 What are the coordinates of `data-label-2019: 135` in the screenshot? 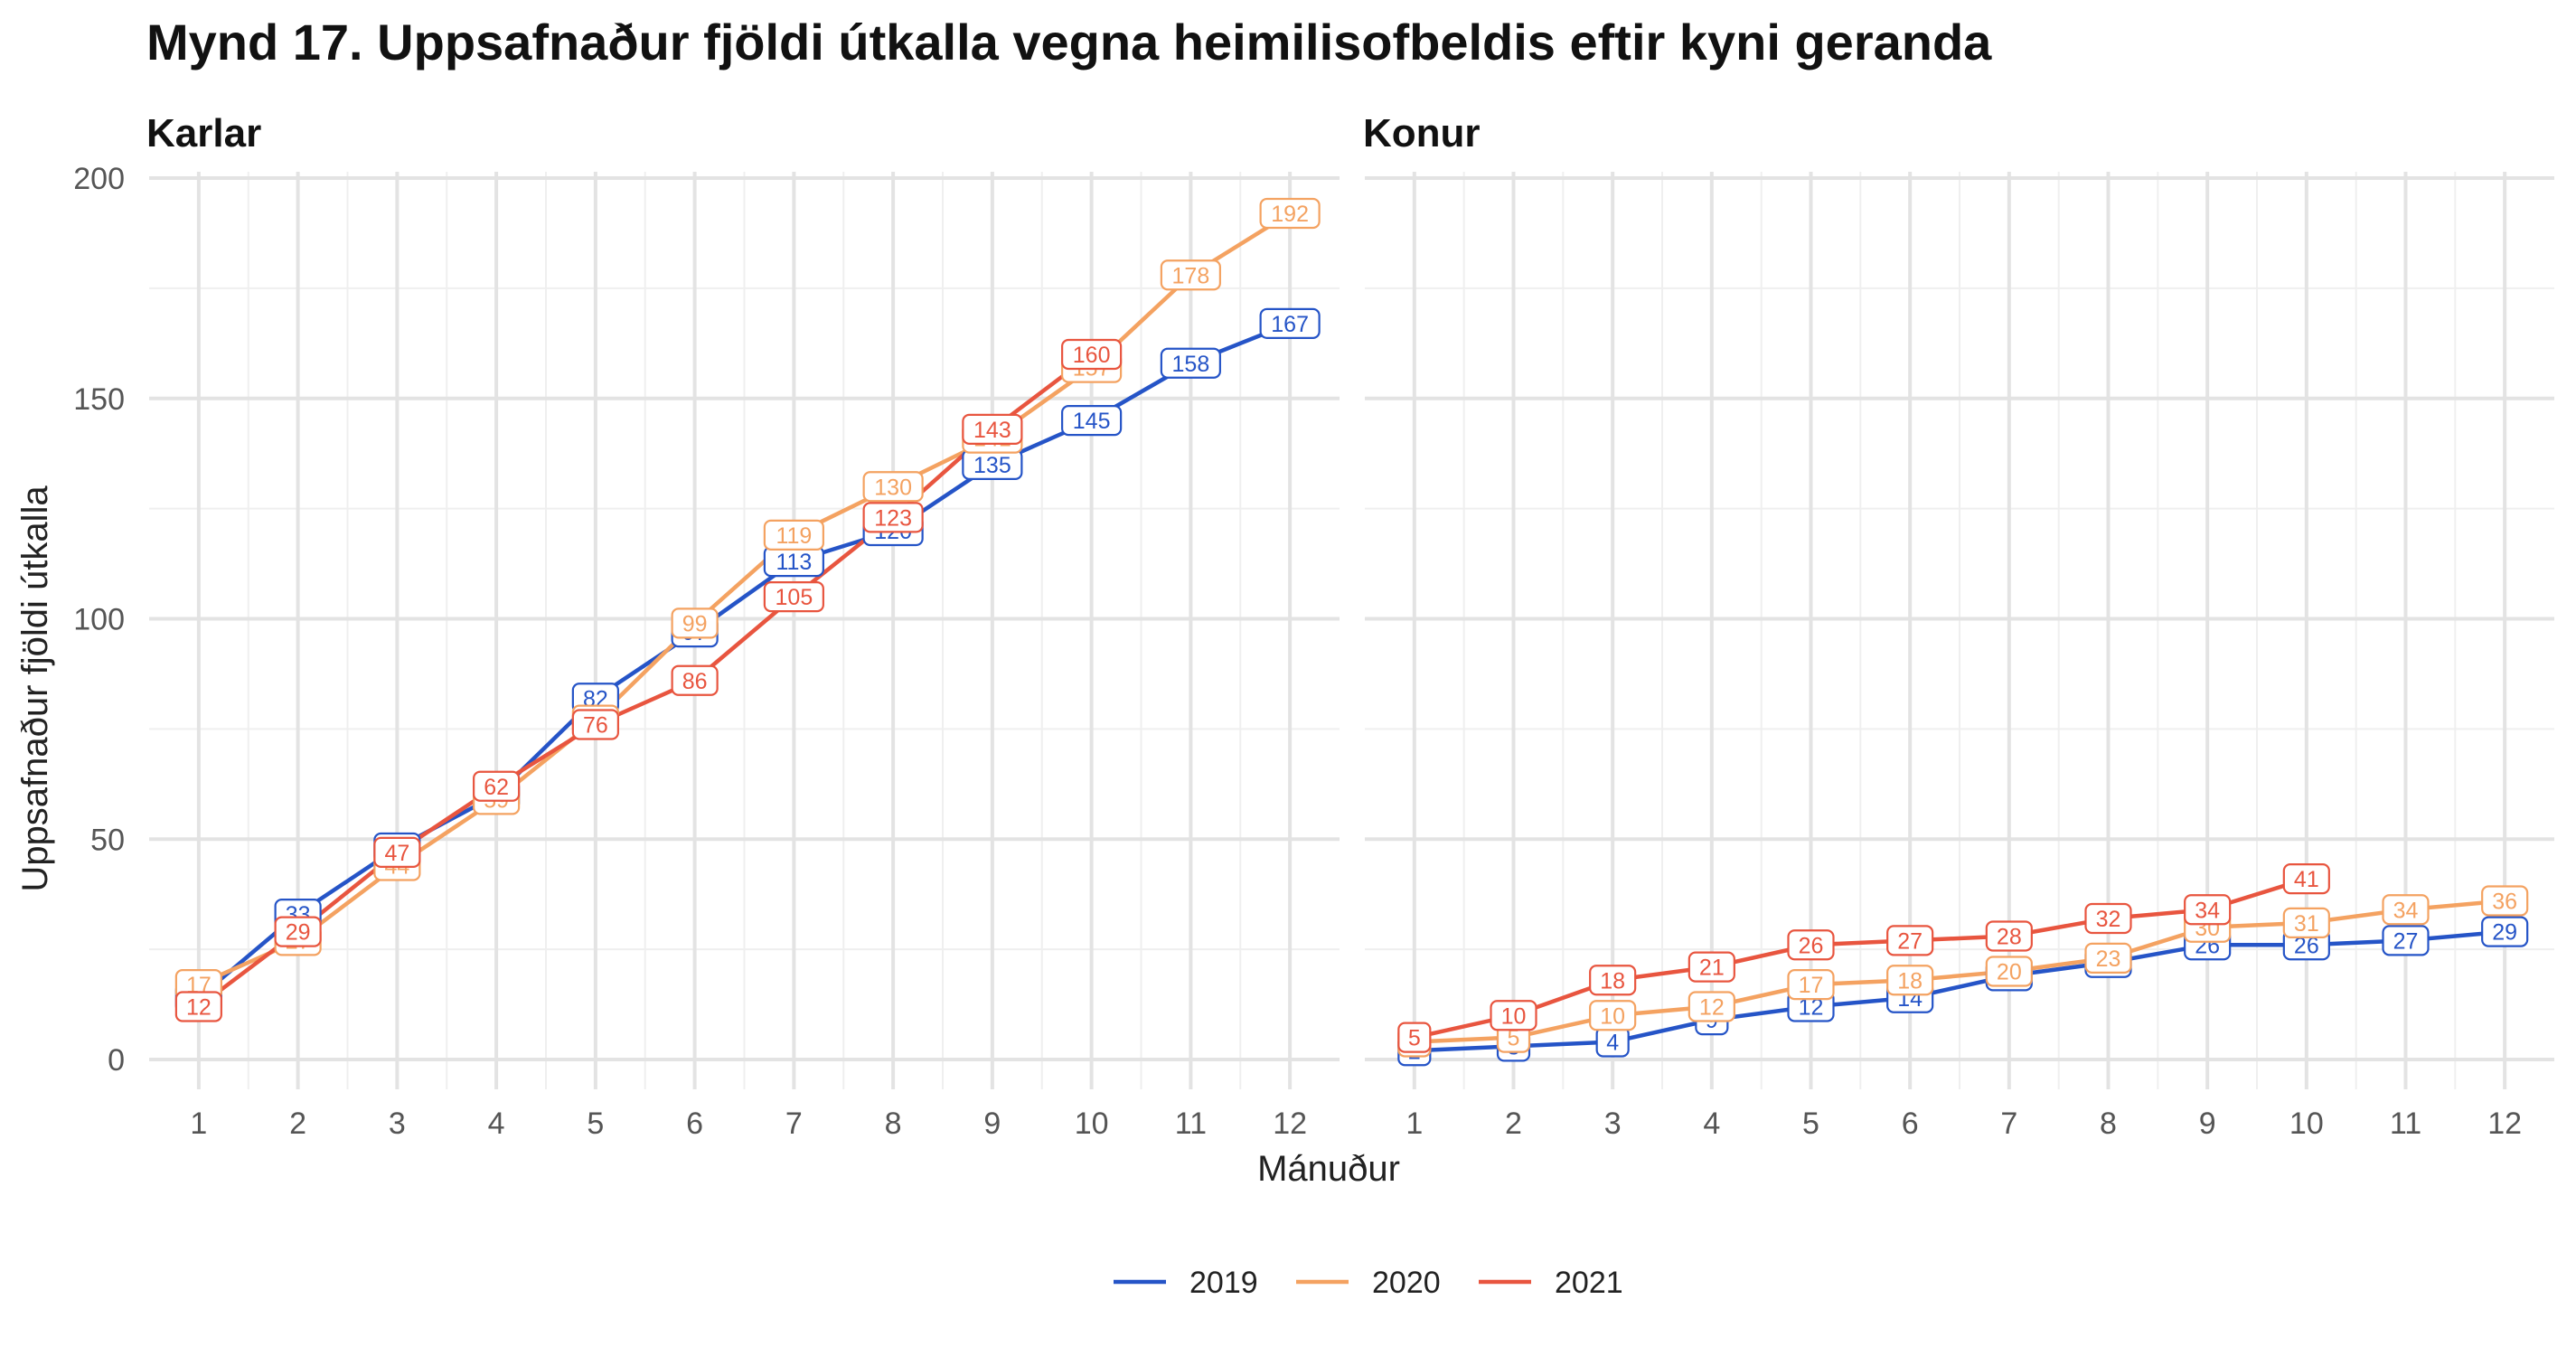 It's located at (993, 464).